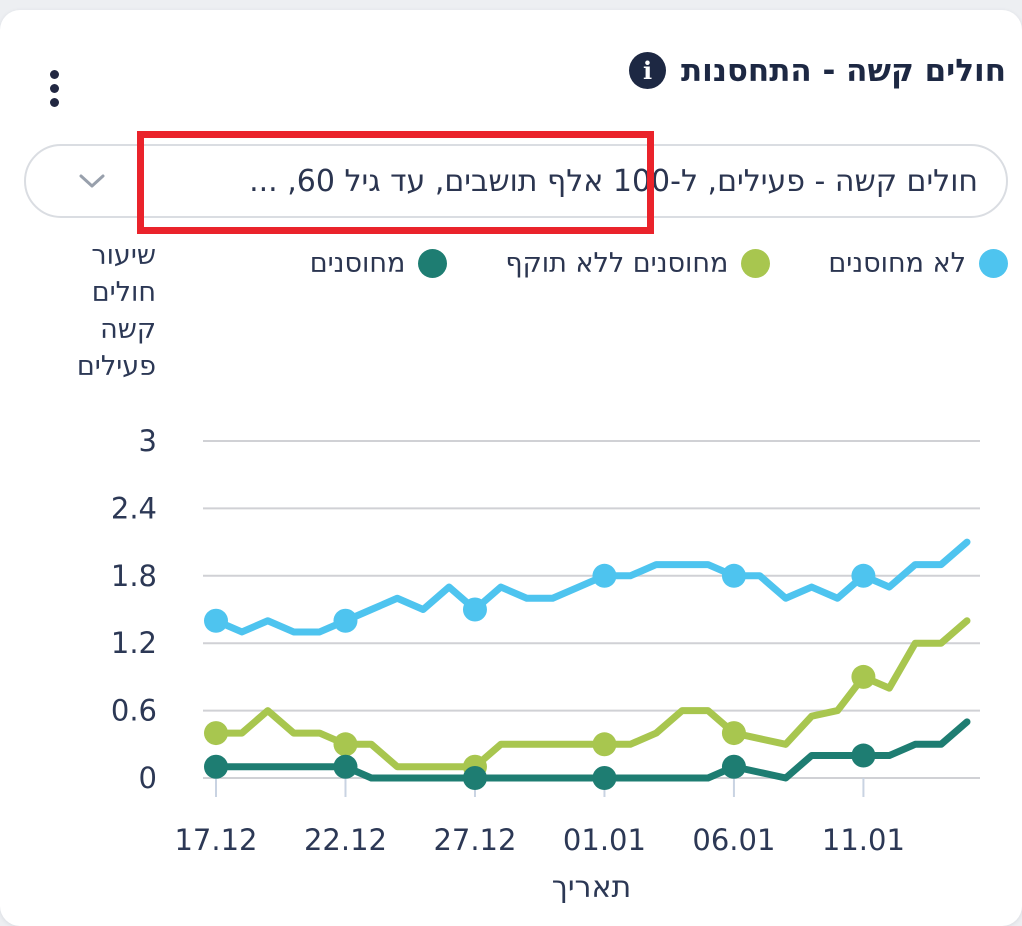 The image size is (1022, 926). What do you see at coordinates (148, 778) in the screenshot?
I see `svg-text: 0` at bounding box center [148, 778].